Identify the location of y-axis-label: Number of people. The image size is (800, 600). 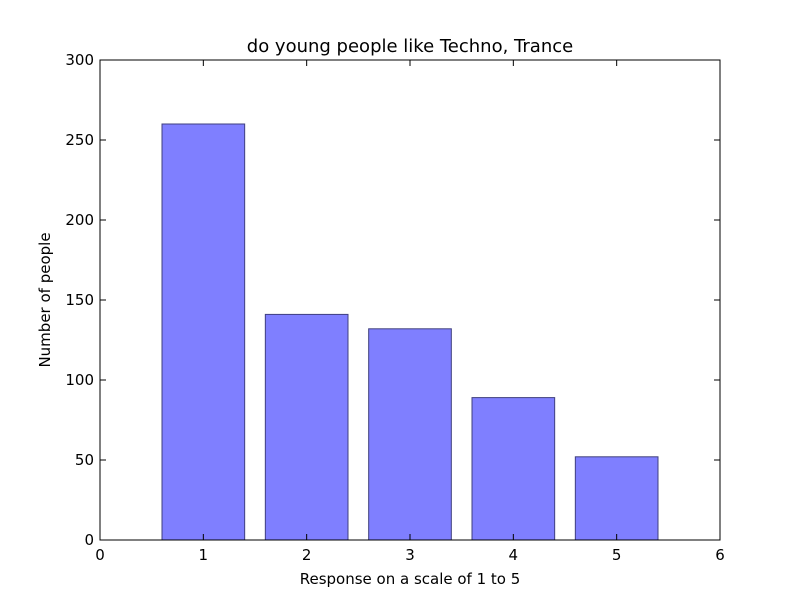
(45, 299).